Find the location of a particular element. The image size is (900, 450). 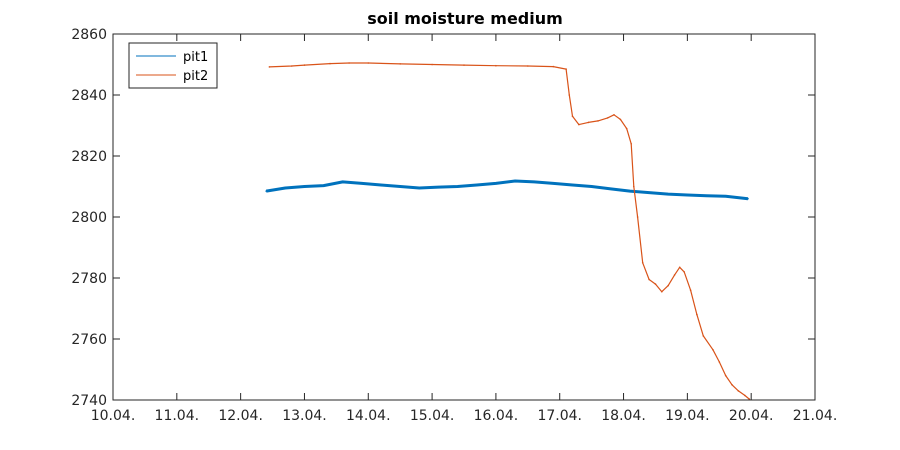

x-tick-label: 18.04. is located at coordinates (623, 416).